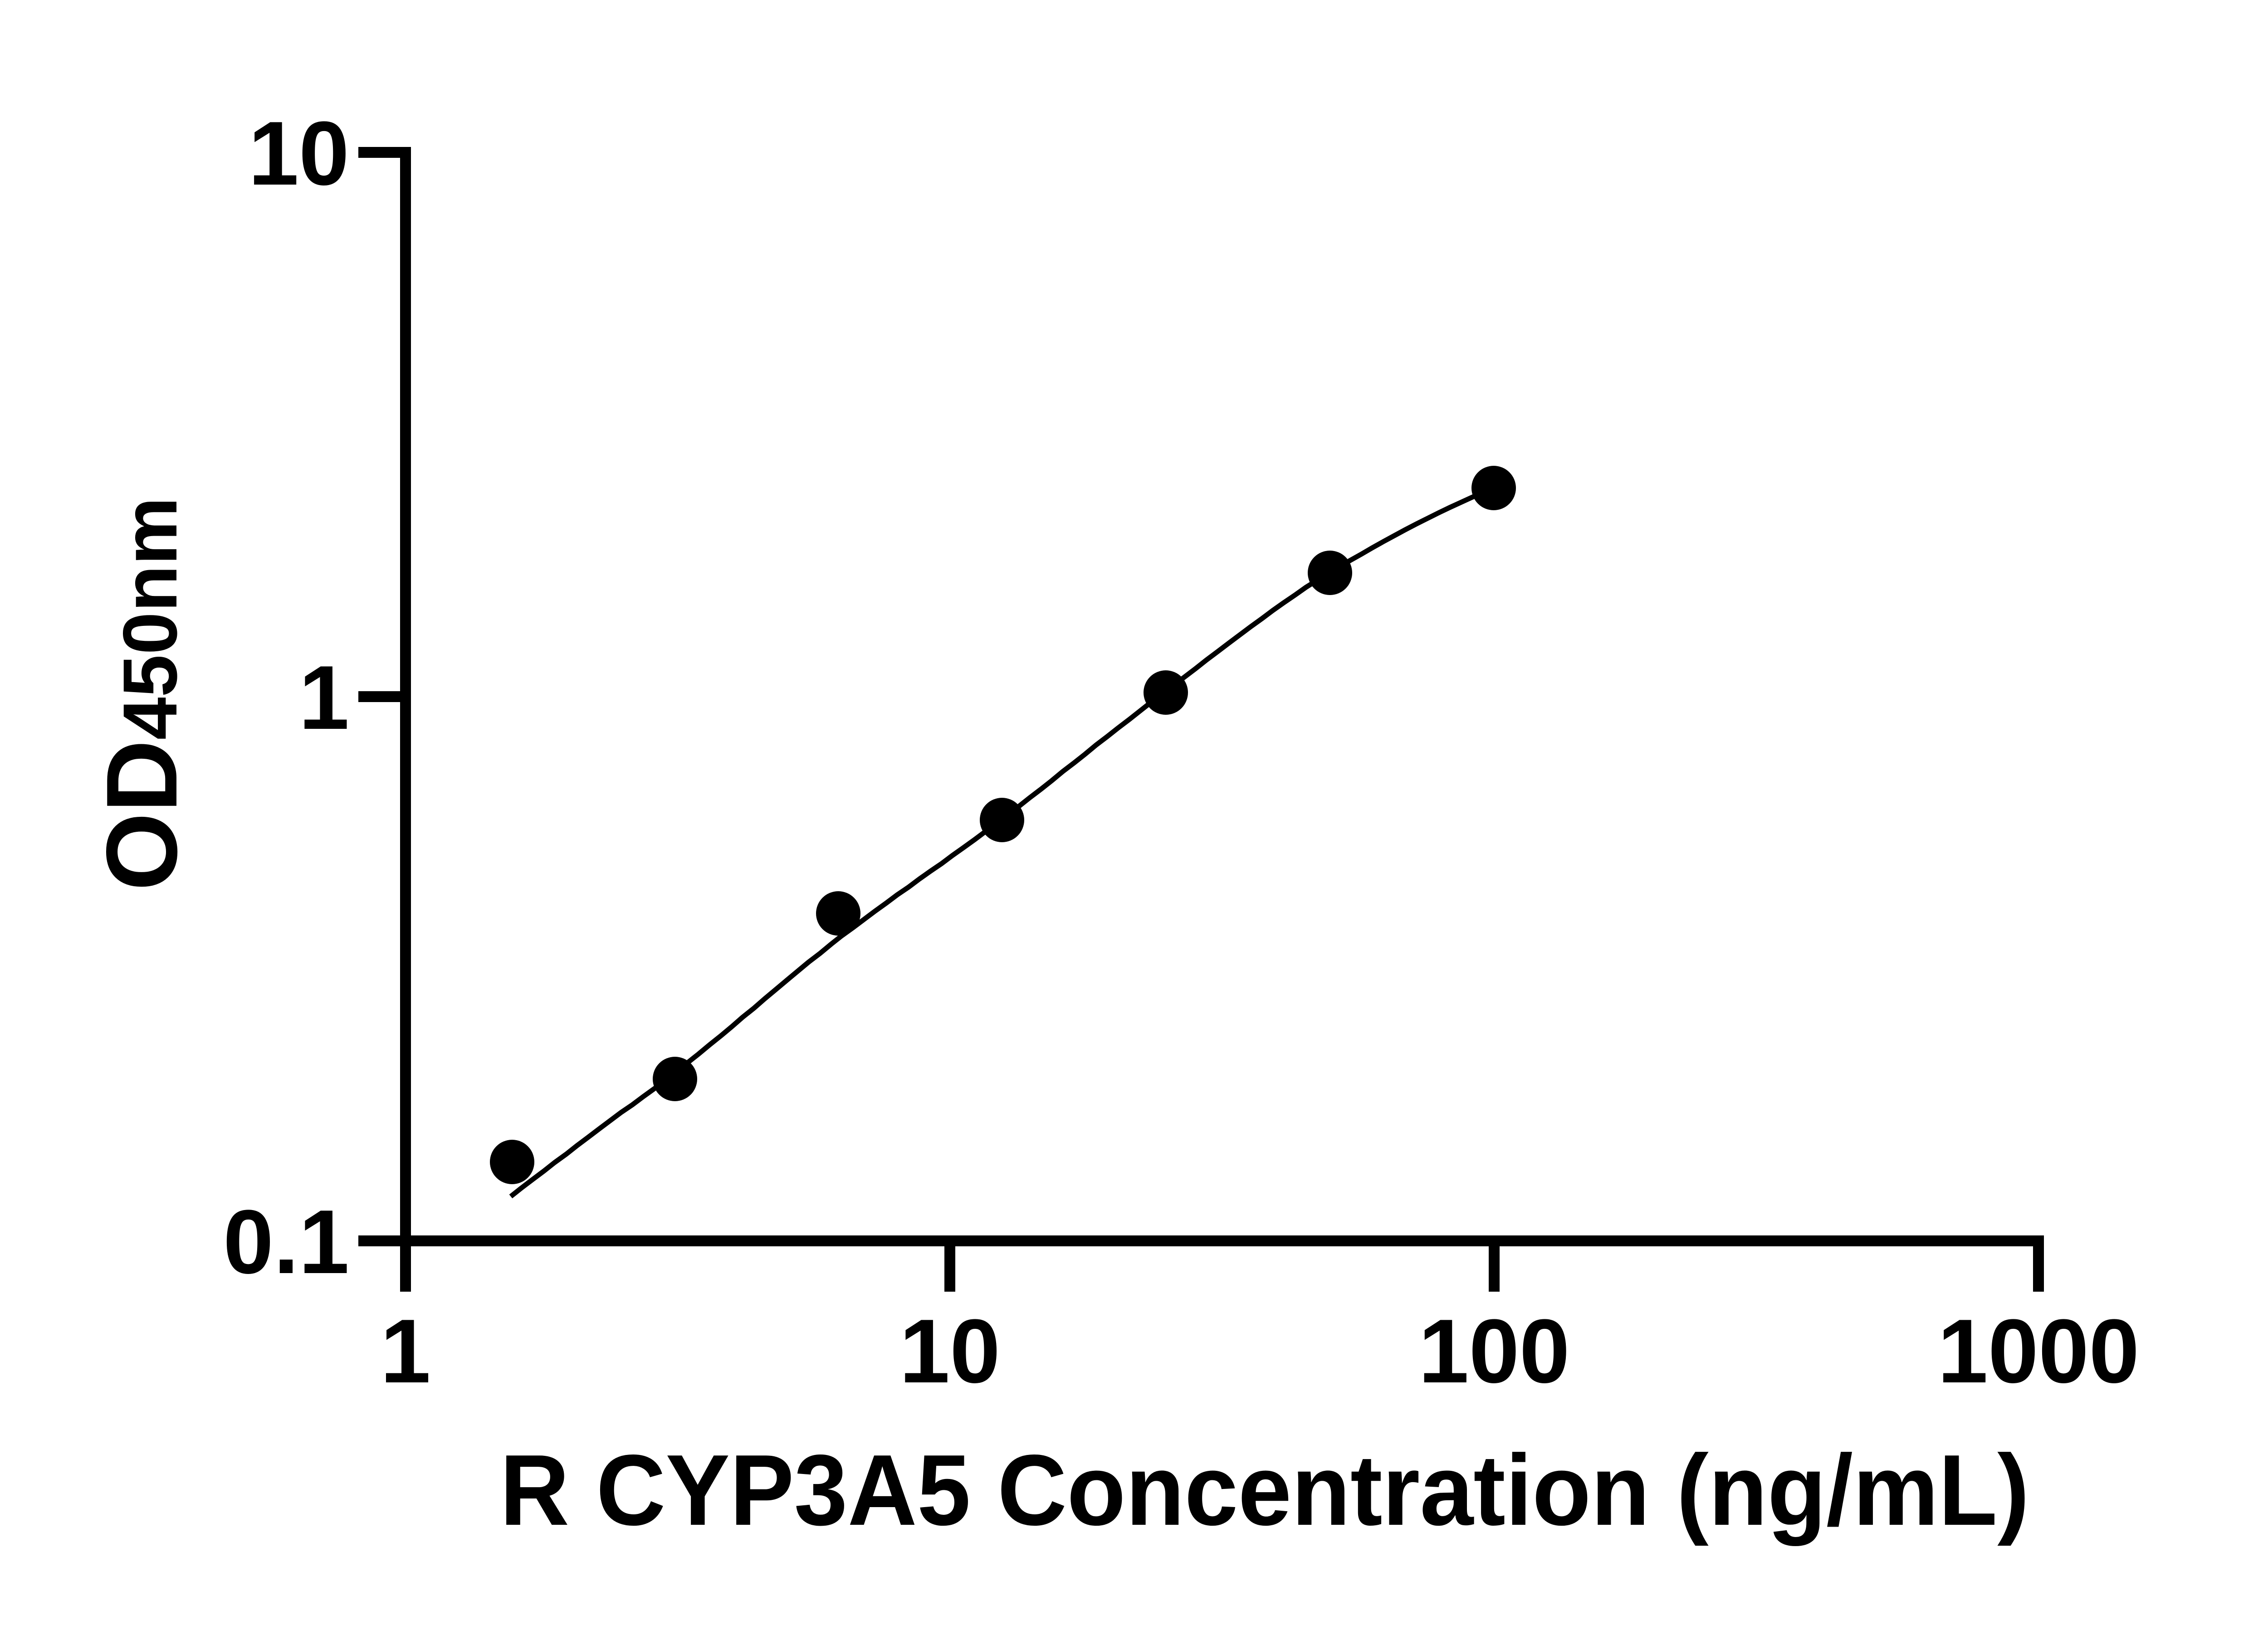 The image size is (2268, 1635). What do you see at coordinates (1494, 1351) in the screenshot?
I see `svg-text: 100` at bounding box center [1494, 1351].